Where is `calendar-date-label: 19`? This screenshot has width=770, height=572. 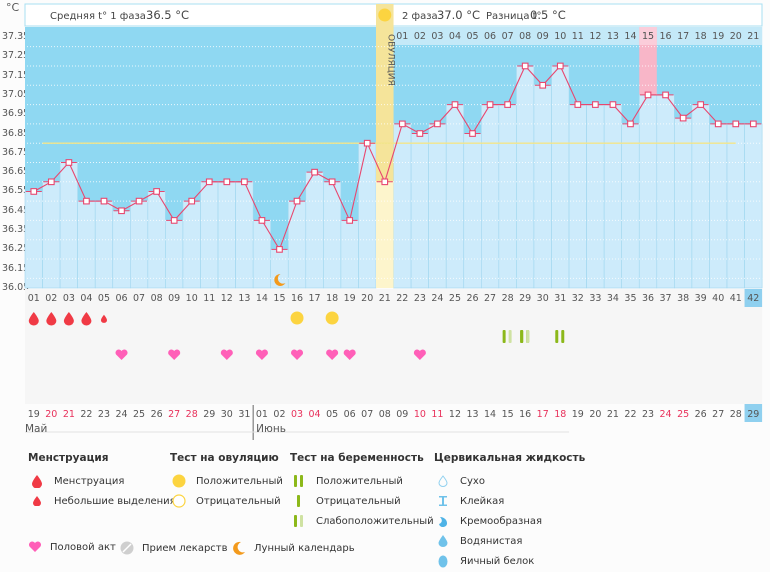
calendar-date-label: 19 is located at coordinates (578, 414).